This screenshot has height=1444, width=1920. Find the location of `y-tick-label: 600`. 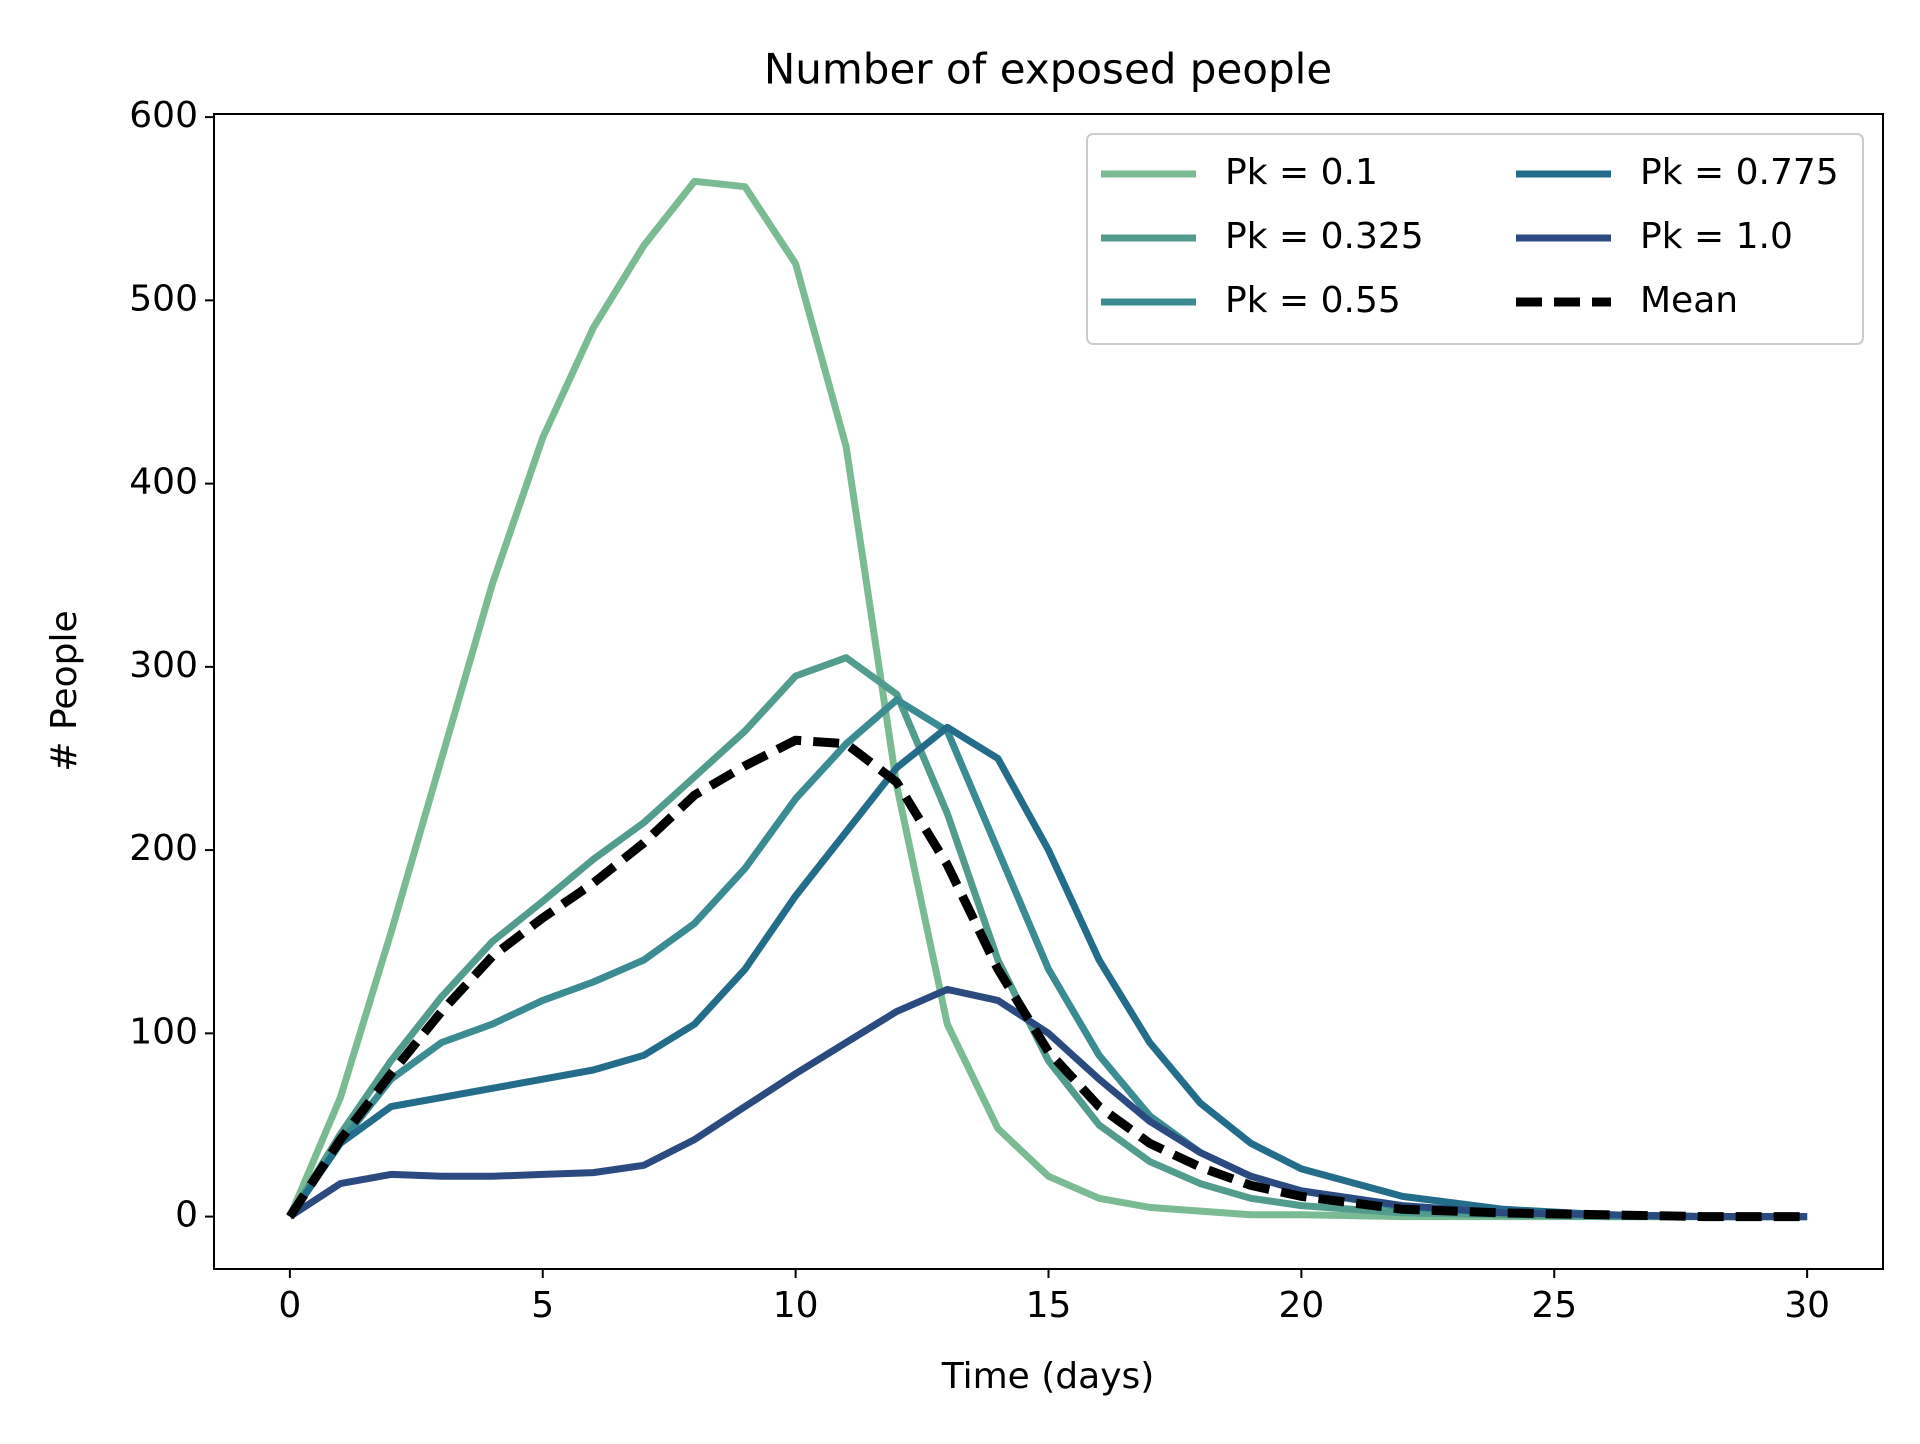

y-tick-label: 600 is located at coordinates (163, 115).